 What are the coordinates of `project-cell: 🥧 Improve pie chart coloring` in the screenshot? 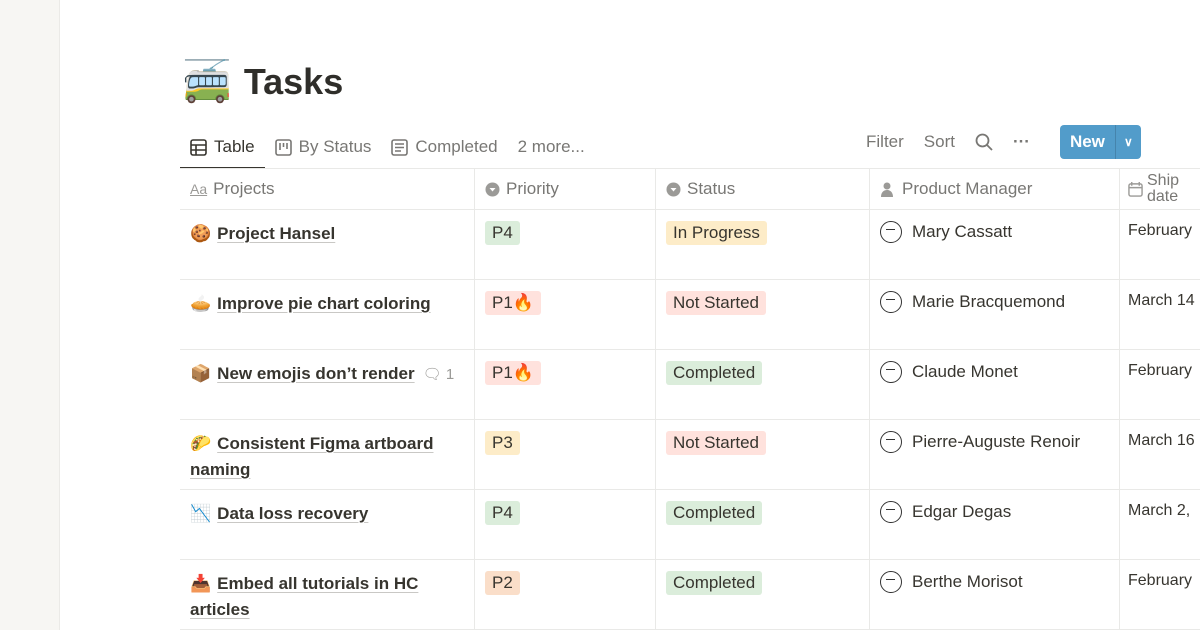 It's located at (327, 314).